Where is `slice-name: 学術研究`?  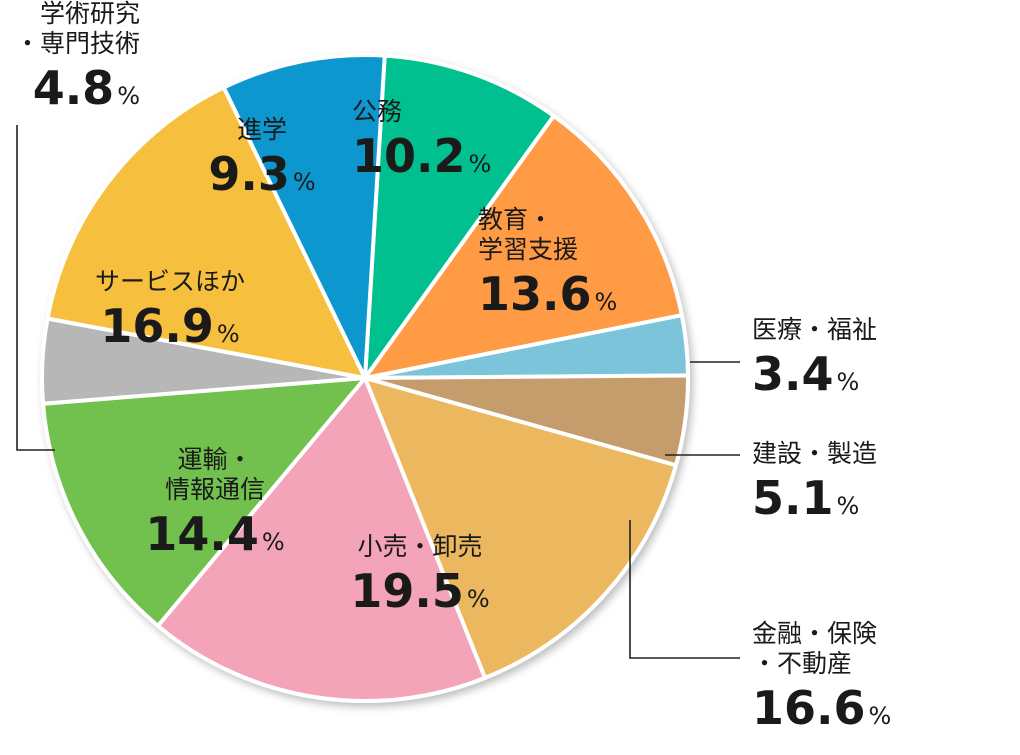 slice-name: 学術研究 is located at coordinates (90, 14).